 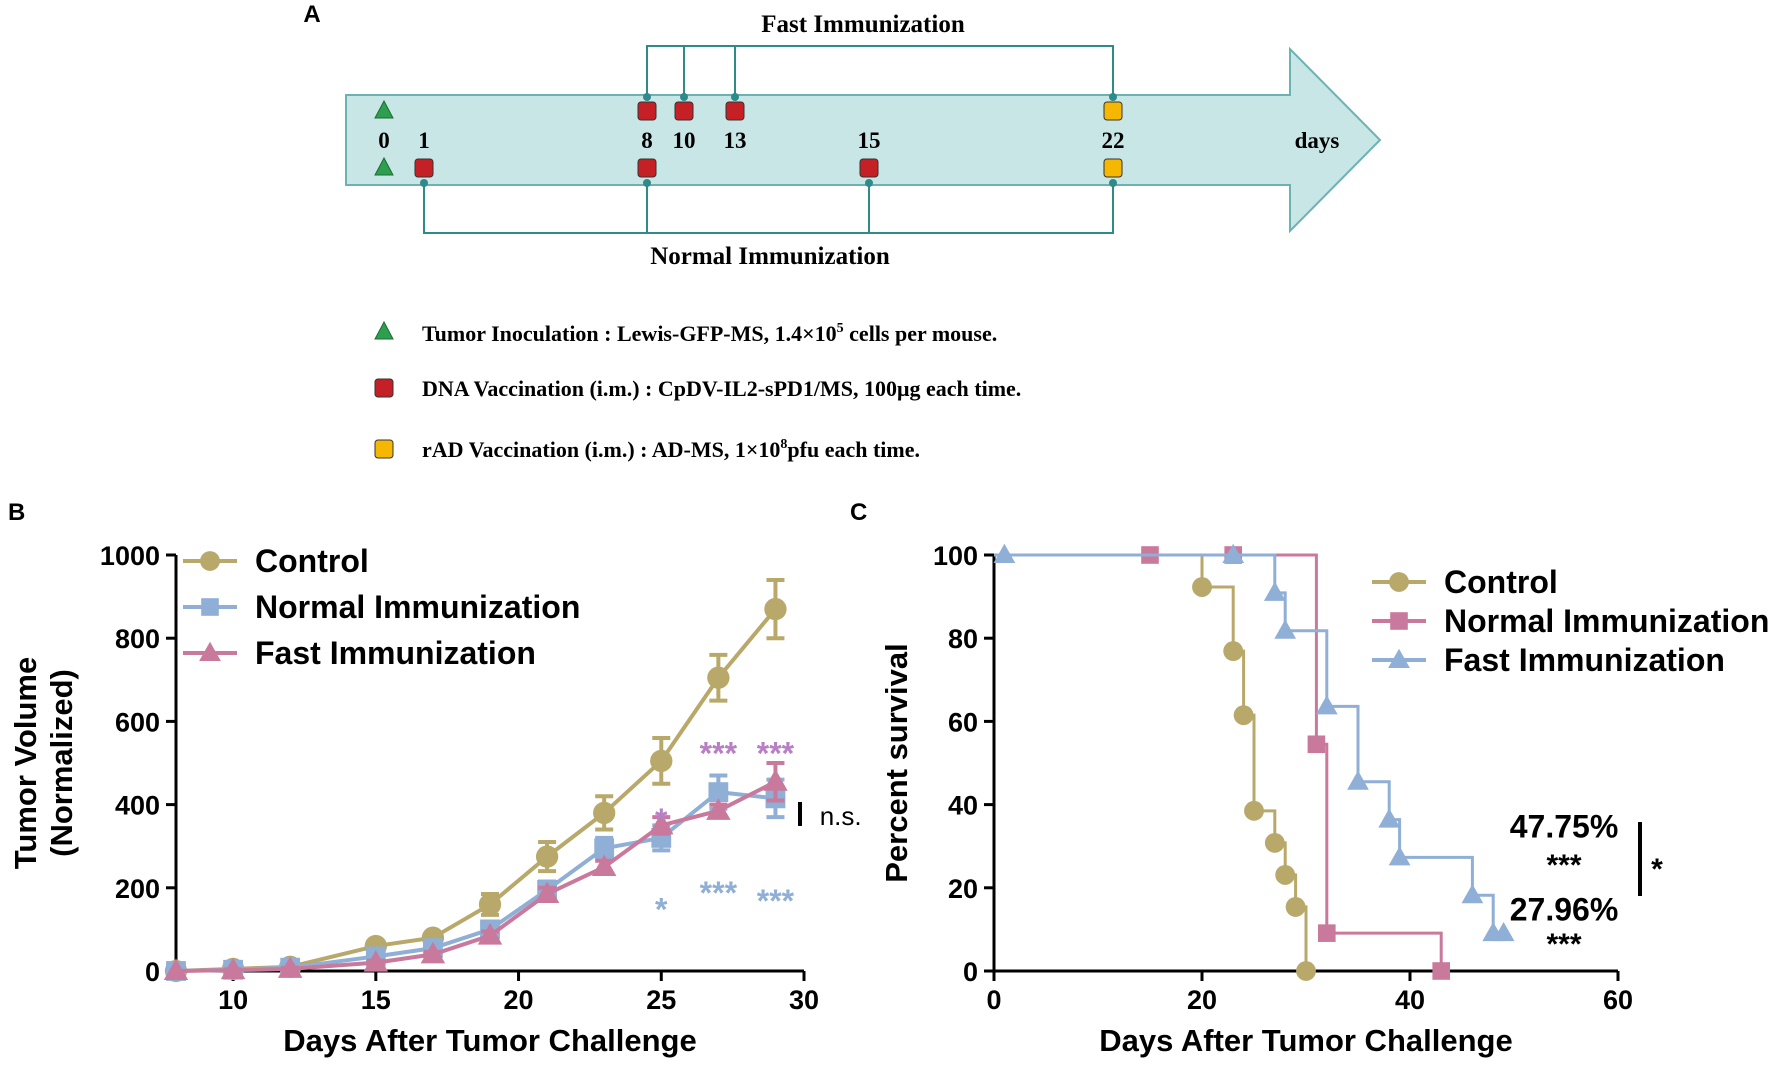 I want to click on tumor-volume-x-tick-label: 30, so click(x=804, y=1000).